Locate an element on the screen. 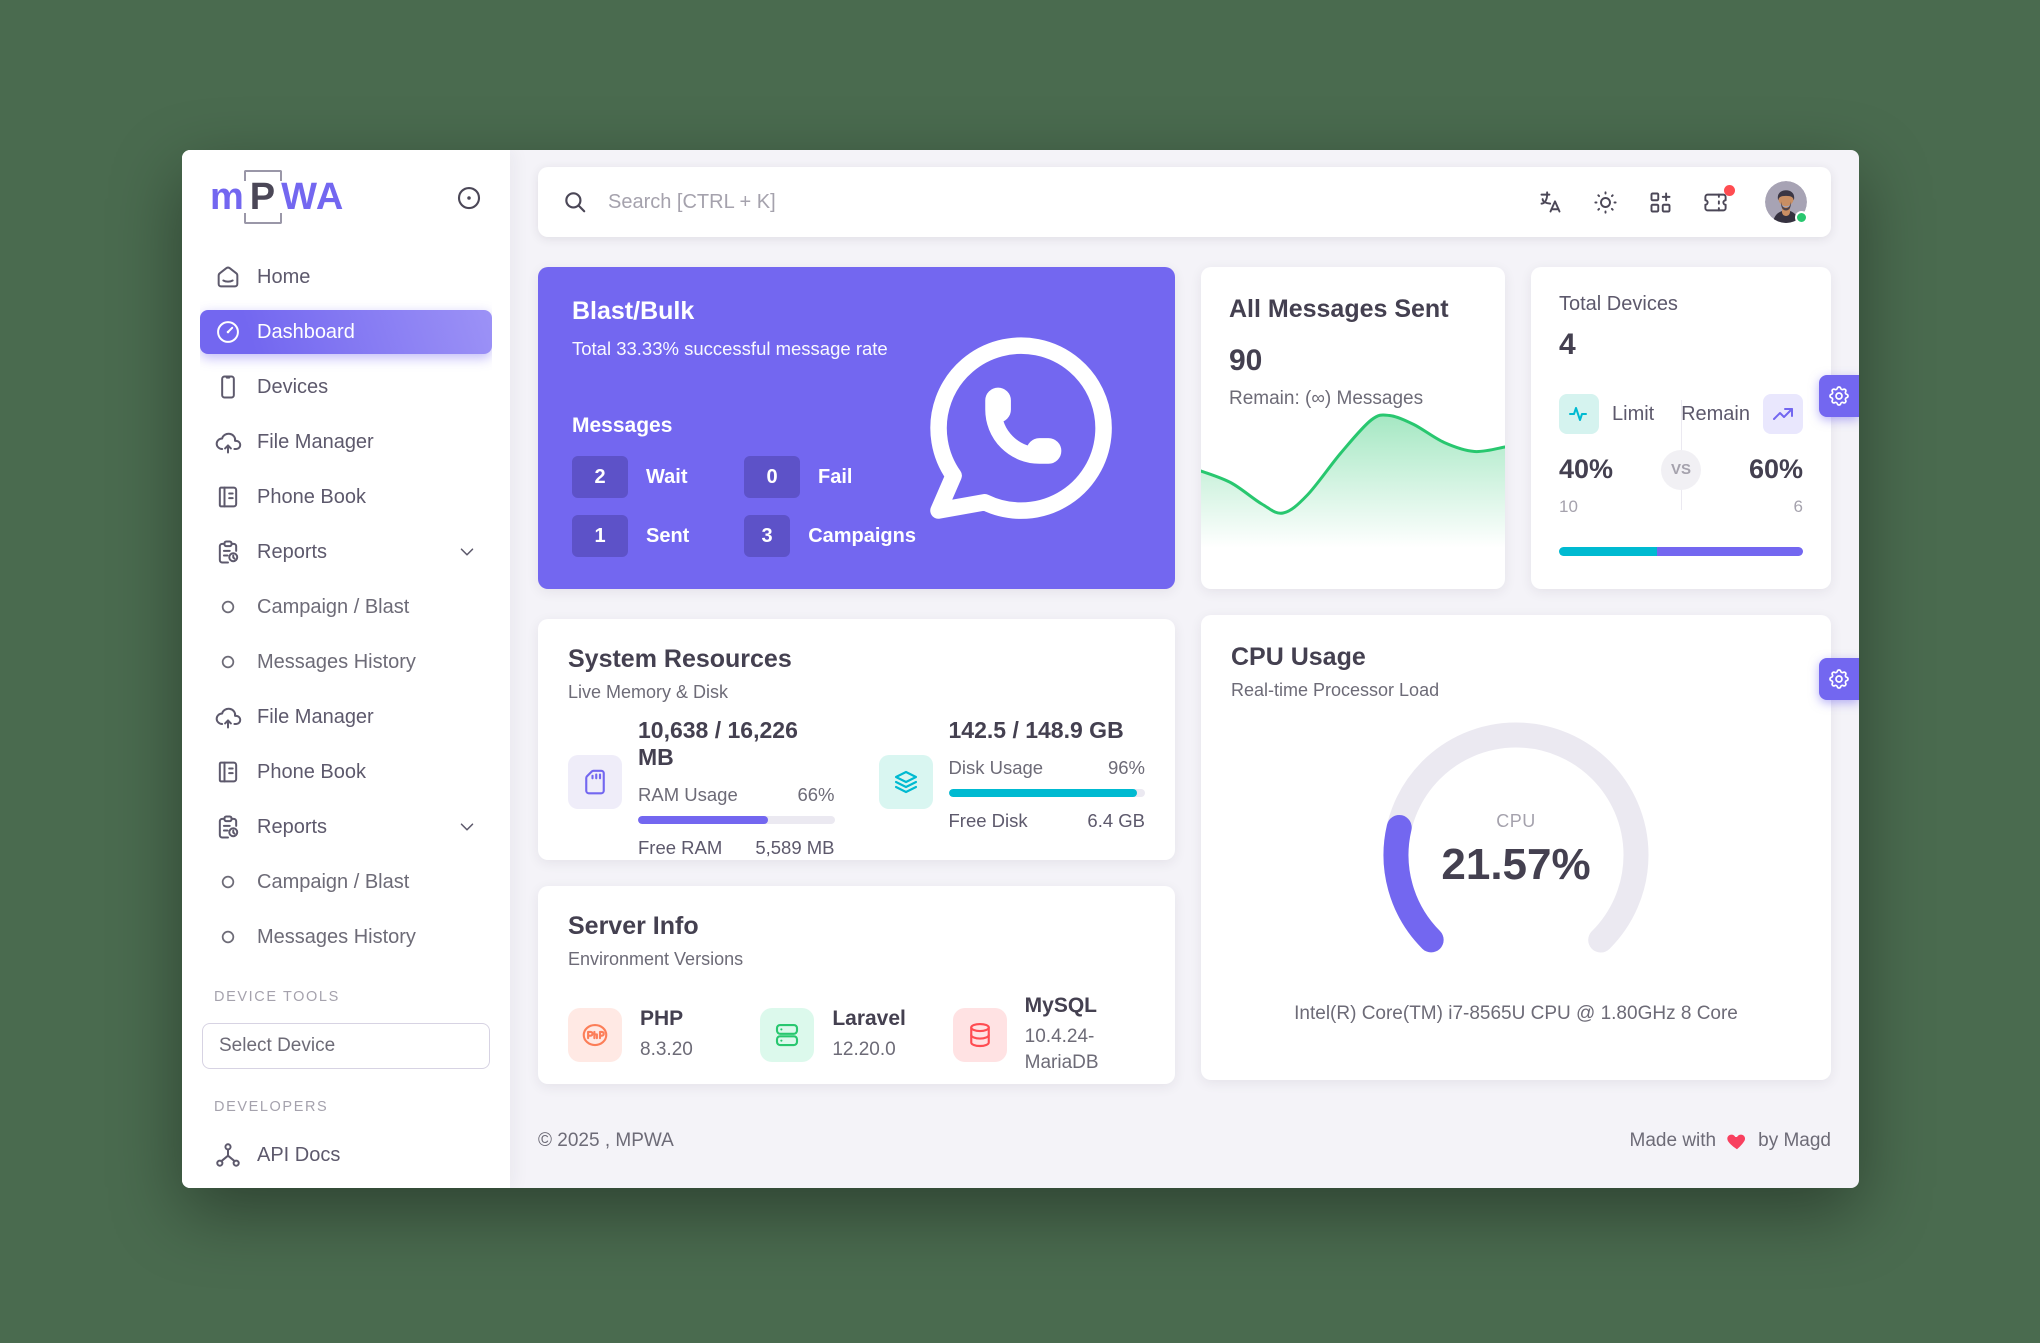 Image resolution: width=2040 pixels, height=1343 pixels. stat-sent-label: Sent is located at coordinates (668, 535).